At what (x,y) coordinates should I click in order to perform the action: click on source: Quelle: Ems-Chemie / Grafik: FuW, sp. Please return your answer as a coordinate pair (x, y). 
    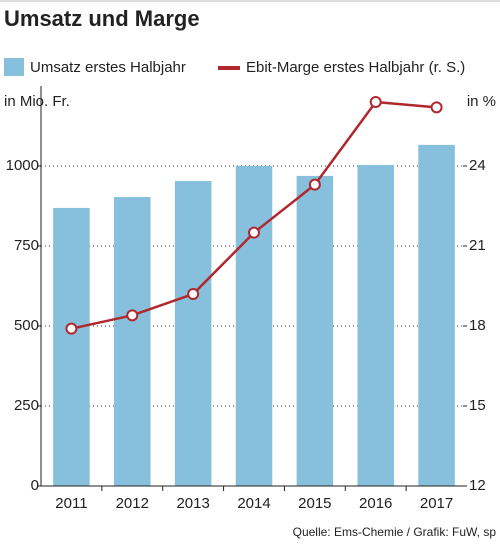
    Looking at the image, I should click on (395, 532).